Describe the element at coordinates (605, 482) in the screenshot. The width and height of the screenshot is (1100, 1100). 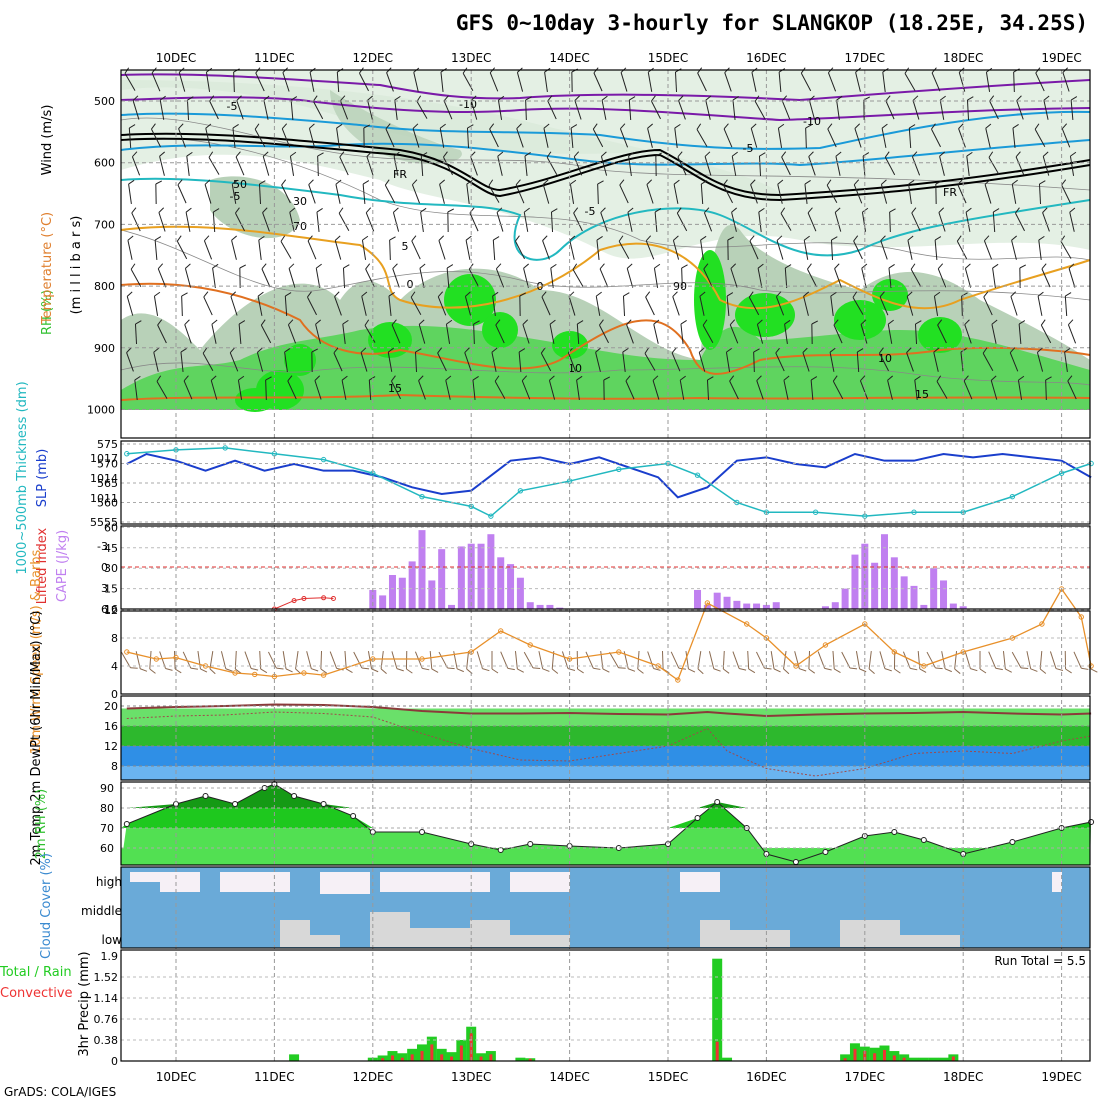
I see `panel-frame-thick` at that location.